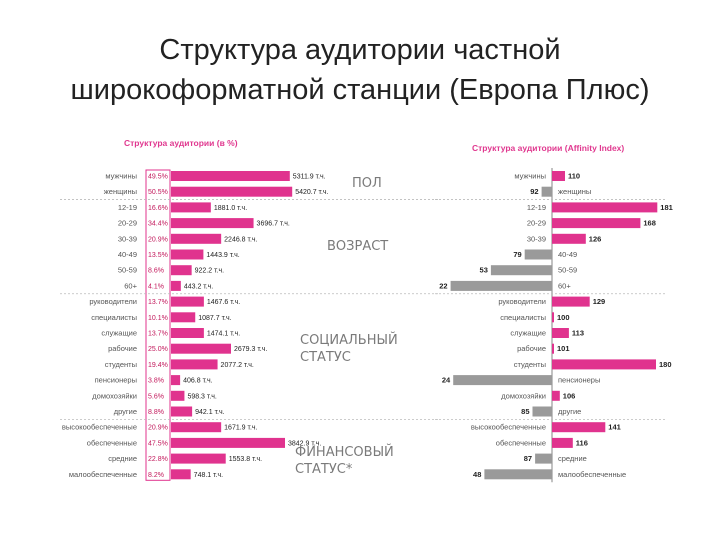 The height and width of the screenshot is (540, 720). I want to click on right-category-label: малообеспеченные, so click(592, 474).